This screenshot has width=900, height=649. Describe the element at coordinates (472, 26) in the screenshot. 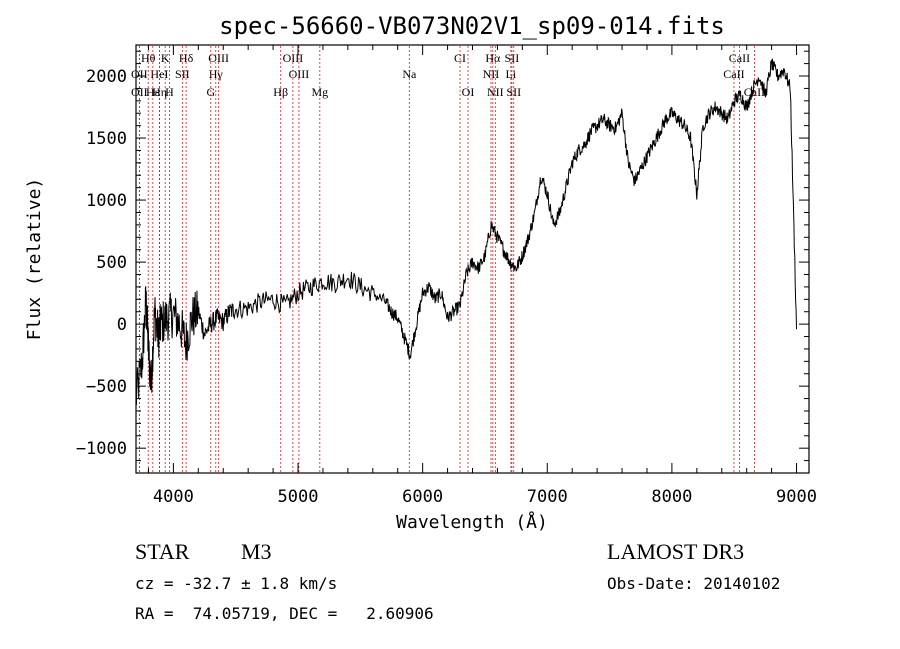

I see `chart-title: spec-56660-VB073N02V1_sp09-014.fits` at that location.